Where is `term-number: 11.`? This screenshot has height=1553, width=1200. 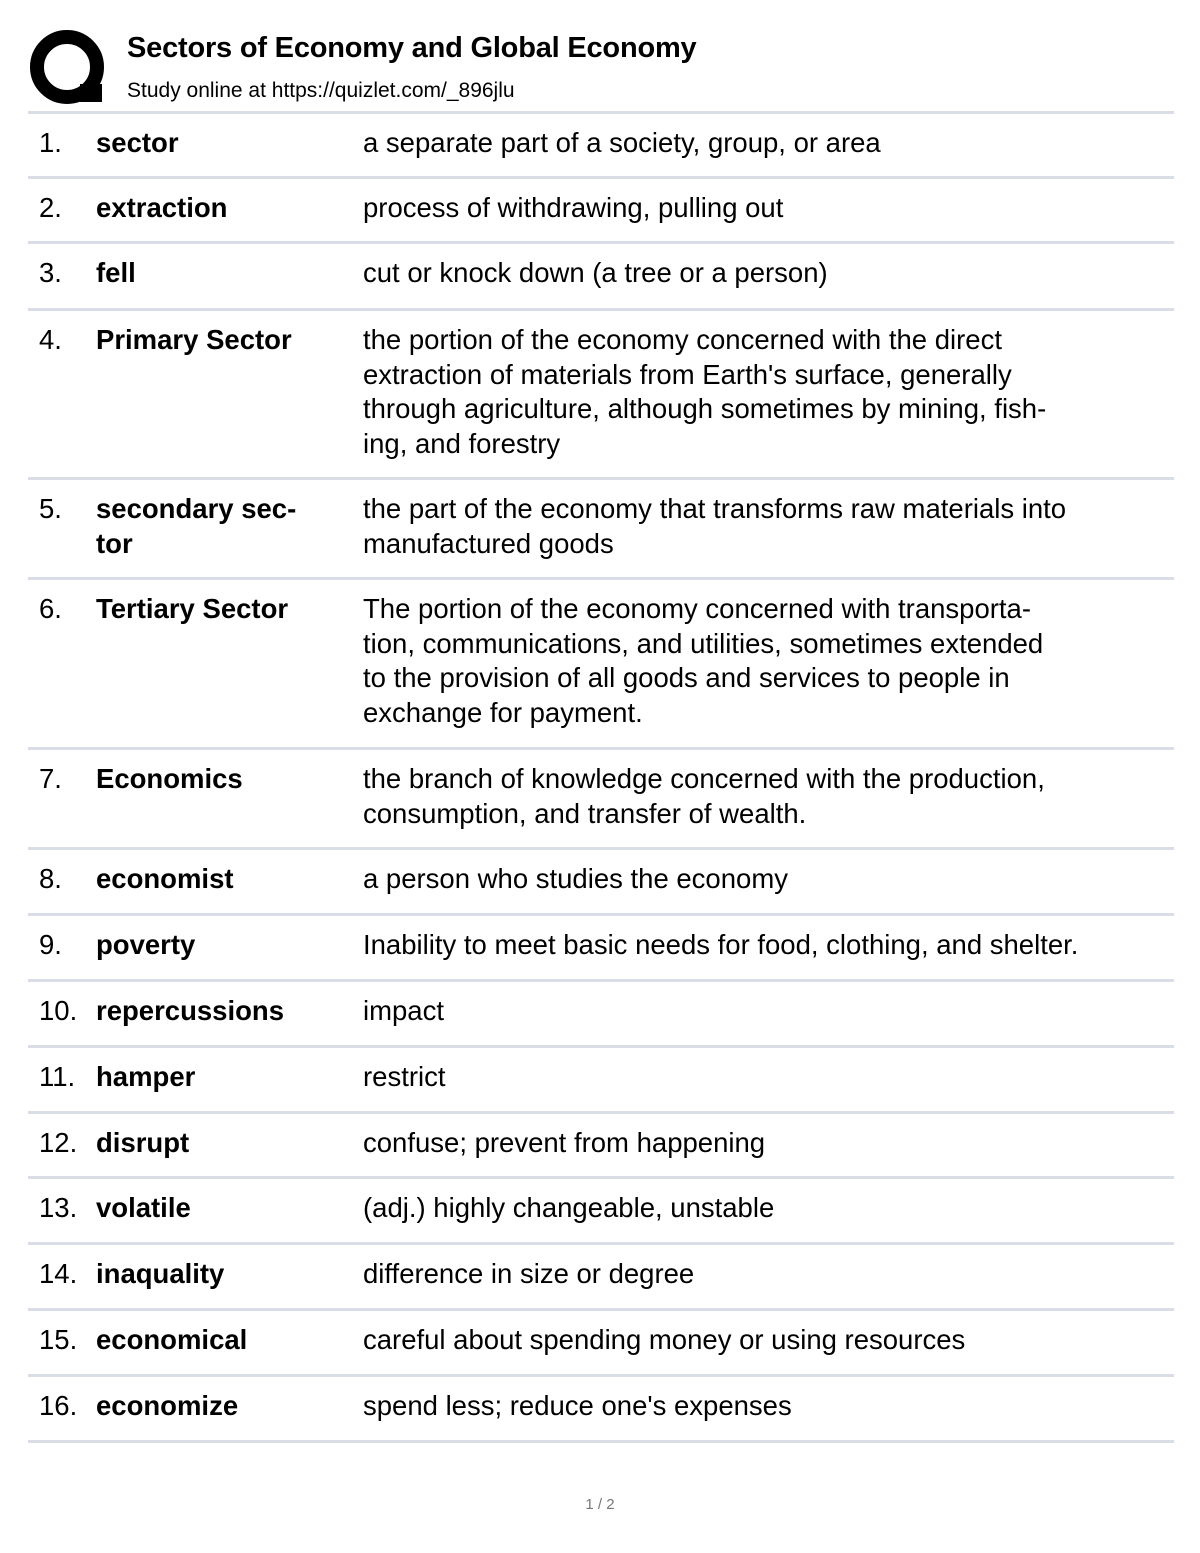
term-number: 11. is located at coordinates (57, 1076).